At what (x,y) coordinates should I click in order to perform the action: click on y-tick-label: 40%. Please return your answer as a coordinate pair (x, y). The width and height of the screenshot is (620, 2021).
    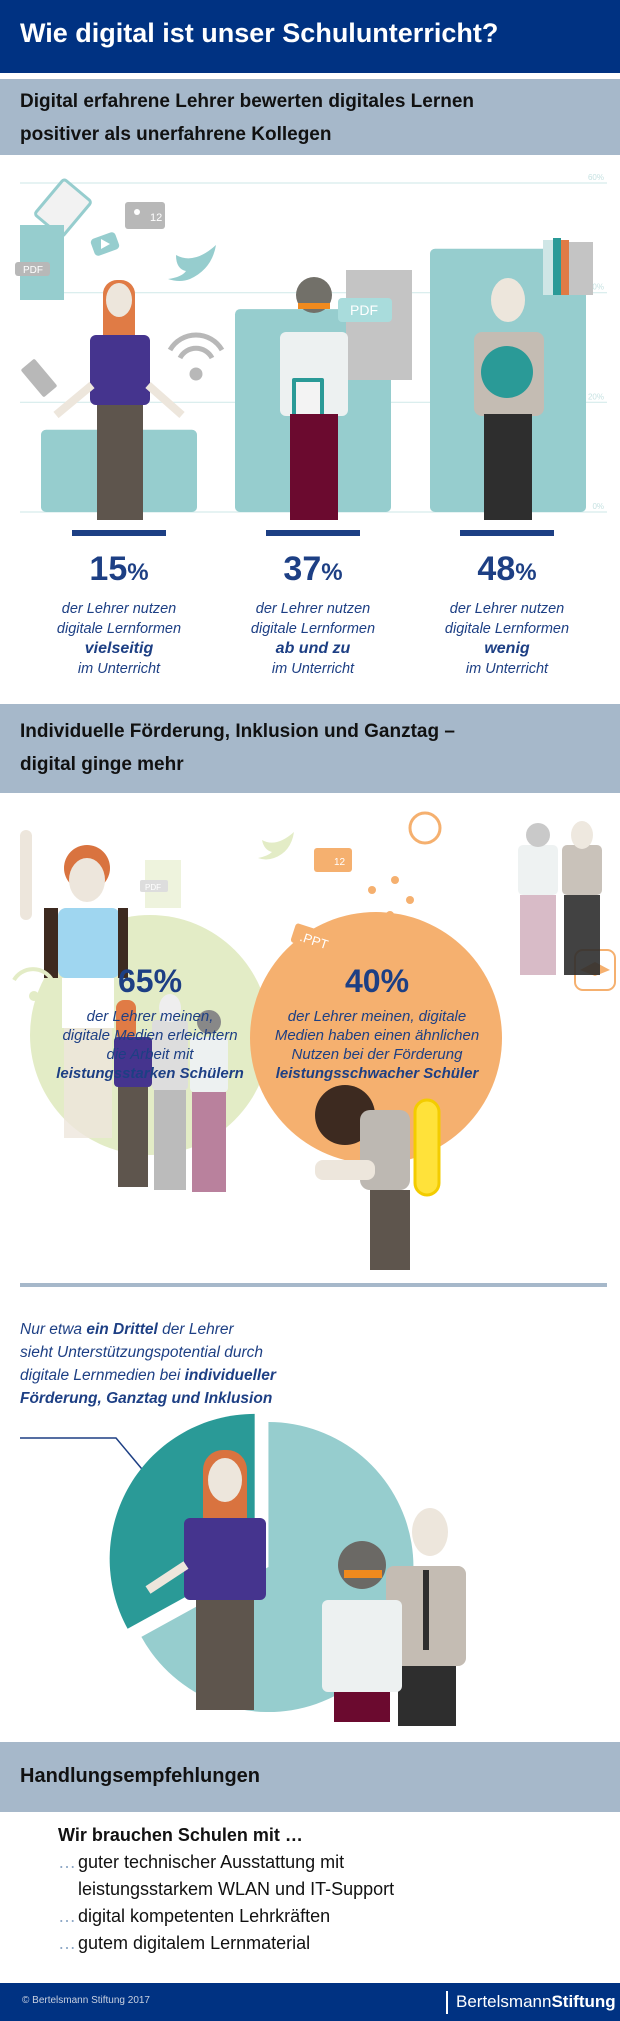
    Looking at the image, I should click on (596, 287).